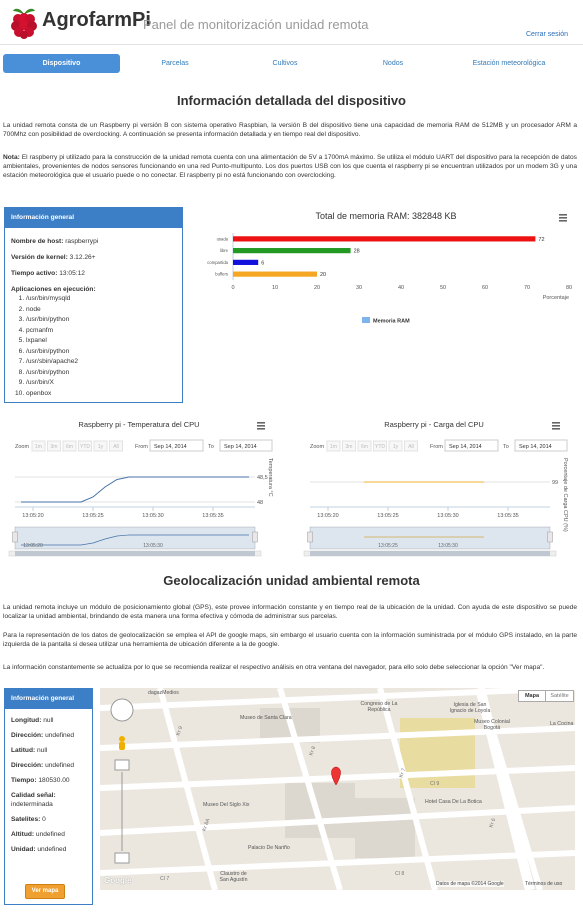 This screenshot has height=917, width=583. Describe the element at coordinates (82, 241) in the screenshot. I see `field-value: raspberrypi` at that location.